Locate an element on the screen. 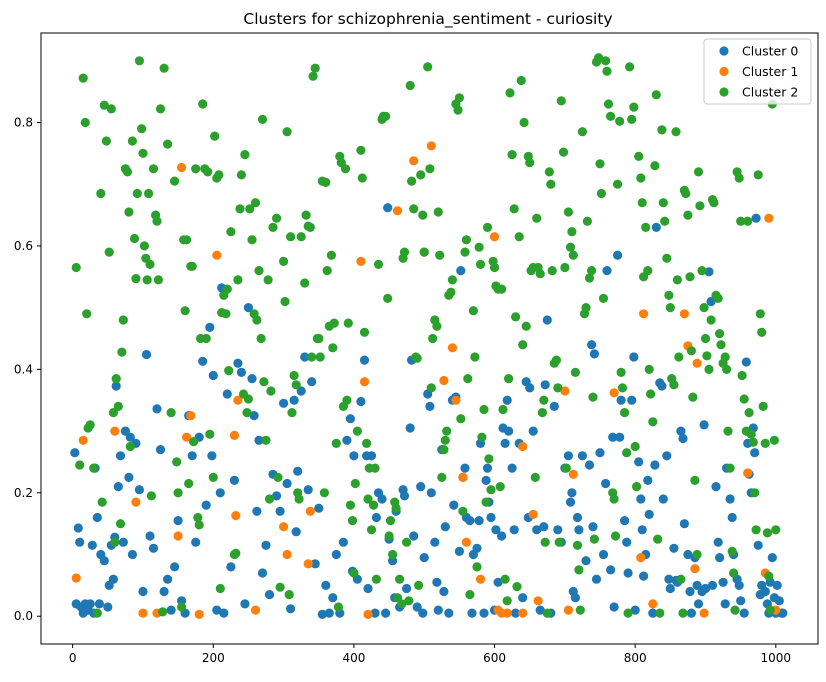 The width and height of the screenshot is (826, 682). x-tick-label: 0 is located at coordinates (73, 658).